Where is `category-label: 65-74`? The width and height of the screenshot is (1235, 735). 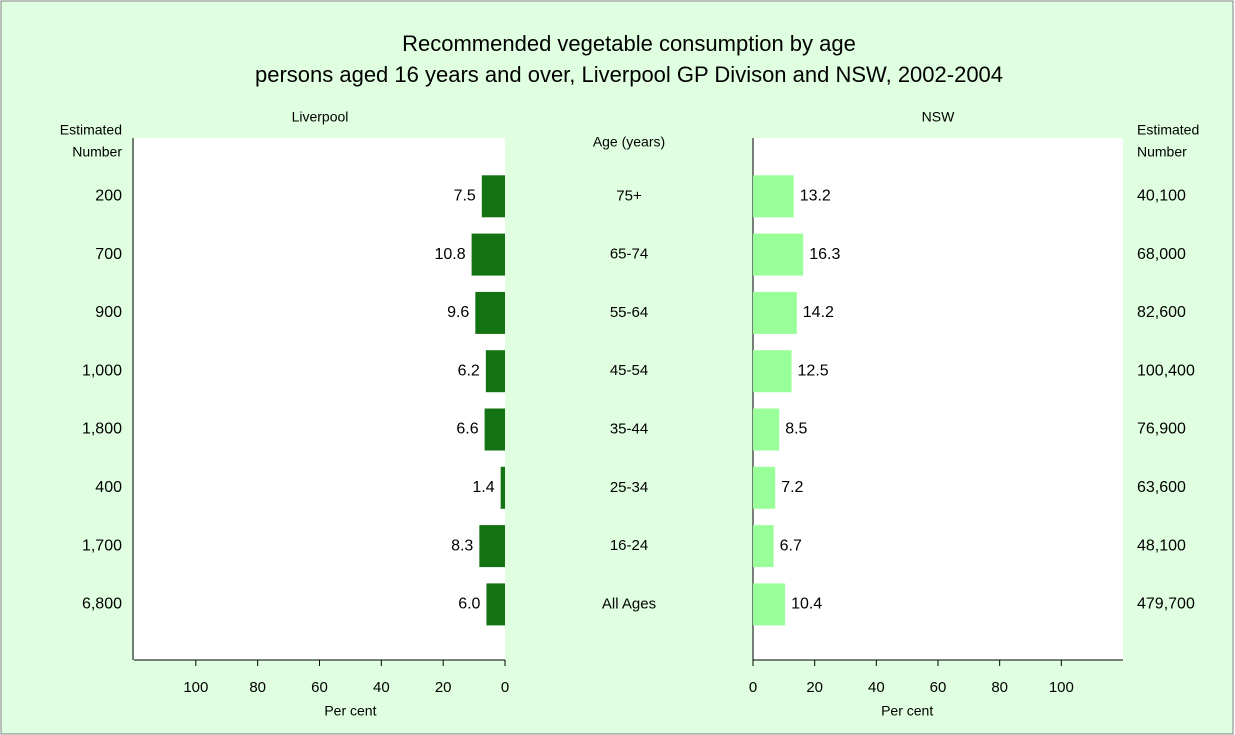
category-label: 65-74 is located at coordinates (629, 254).